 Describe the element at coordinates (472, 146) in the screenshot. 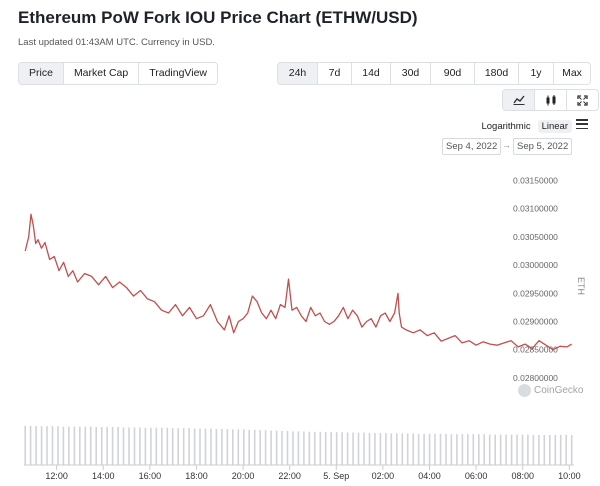

I see `date-from-input: Sep 4, 2022` at that location.